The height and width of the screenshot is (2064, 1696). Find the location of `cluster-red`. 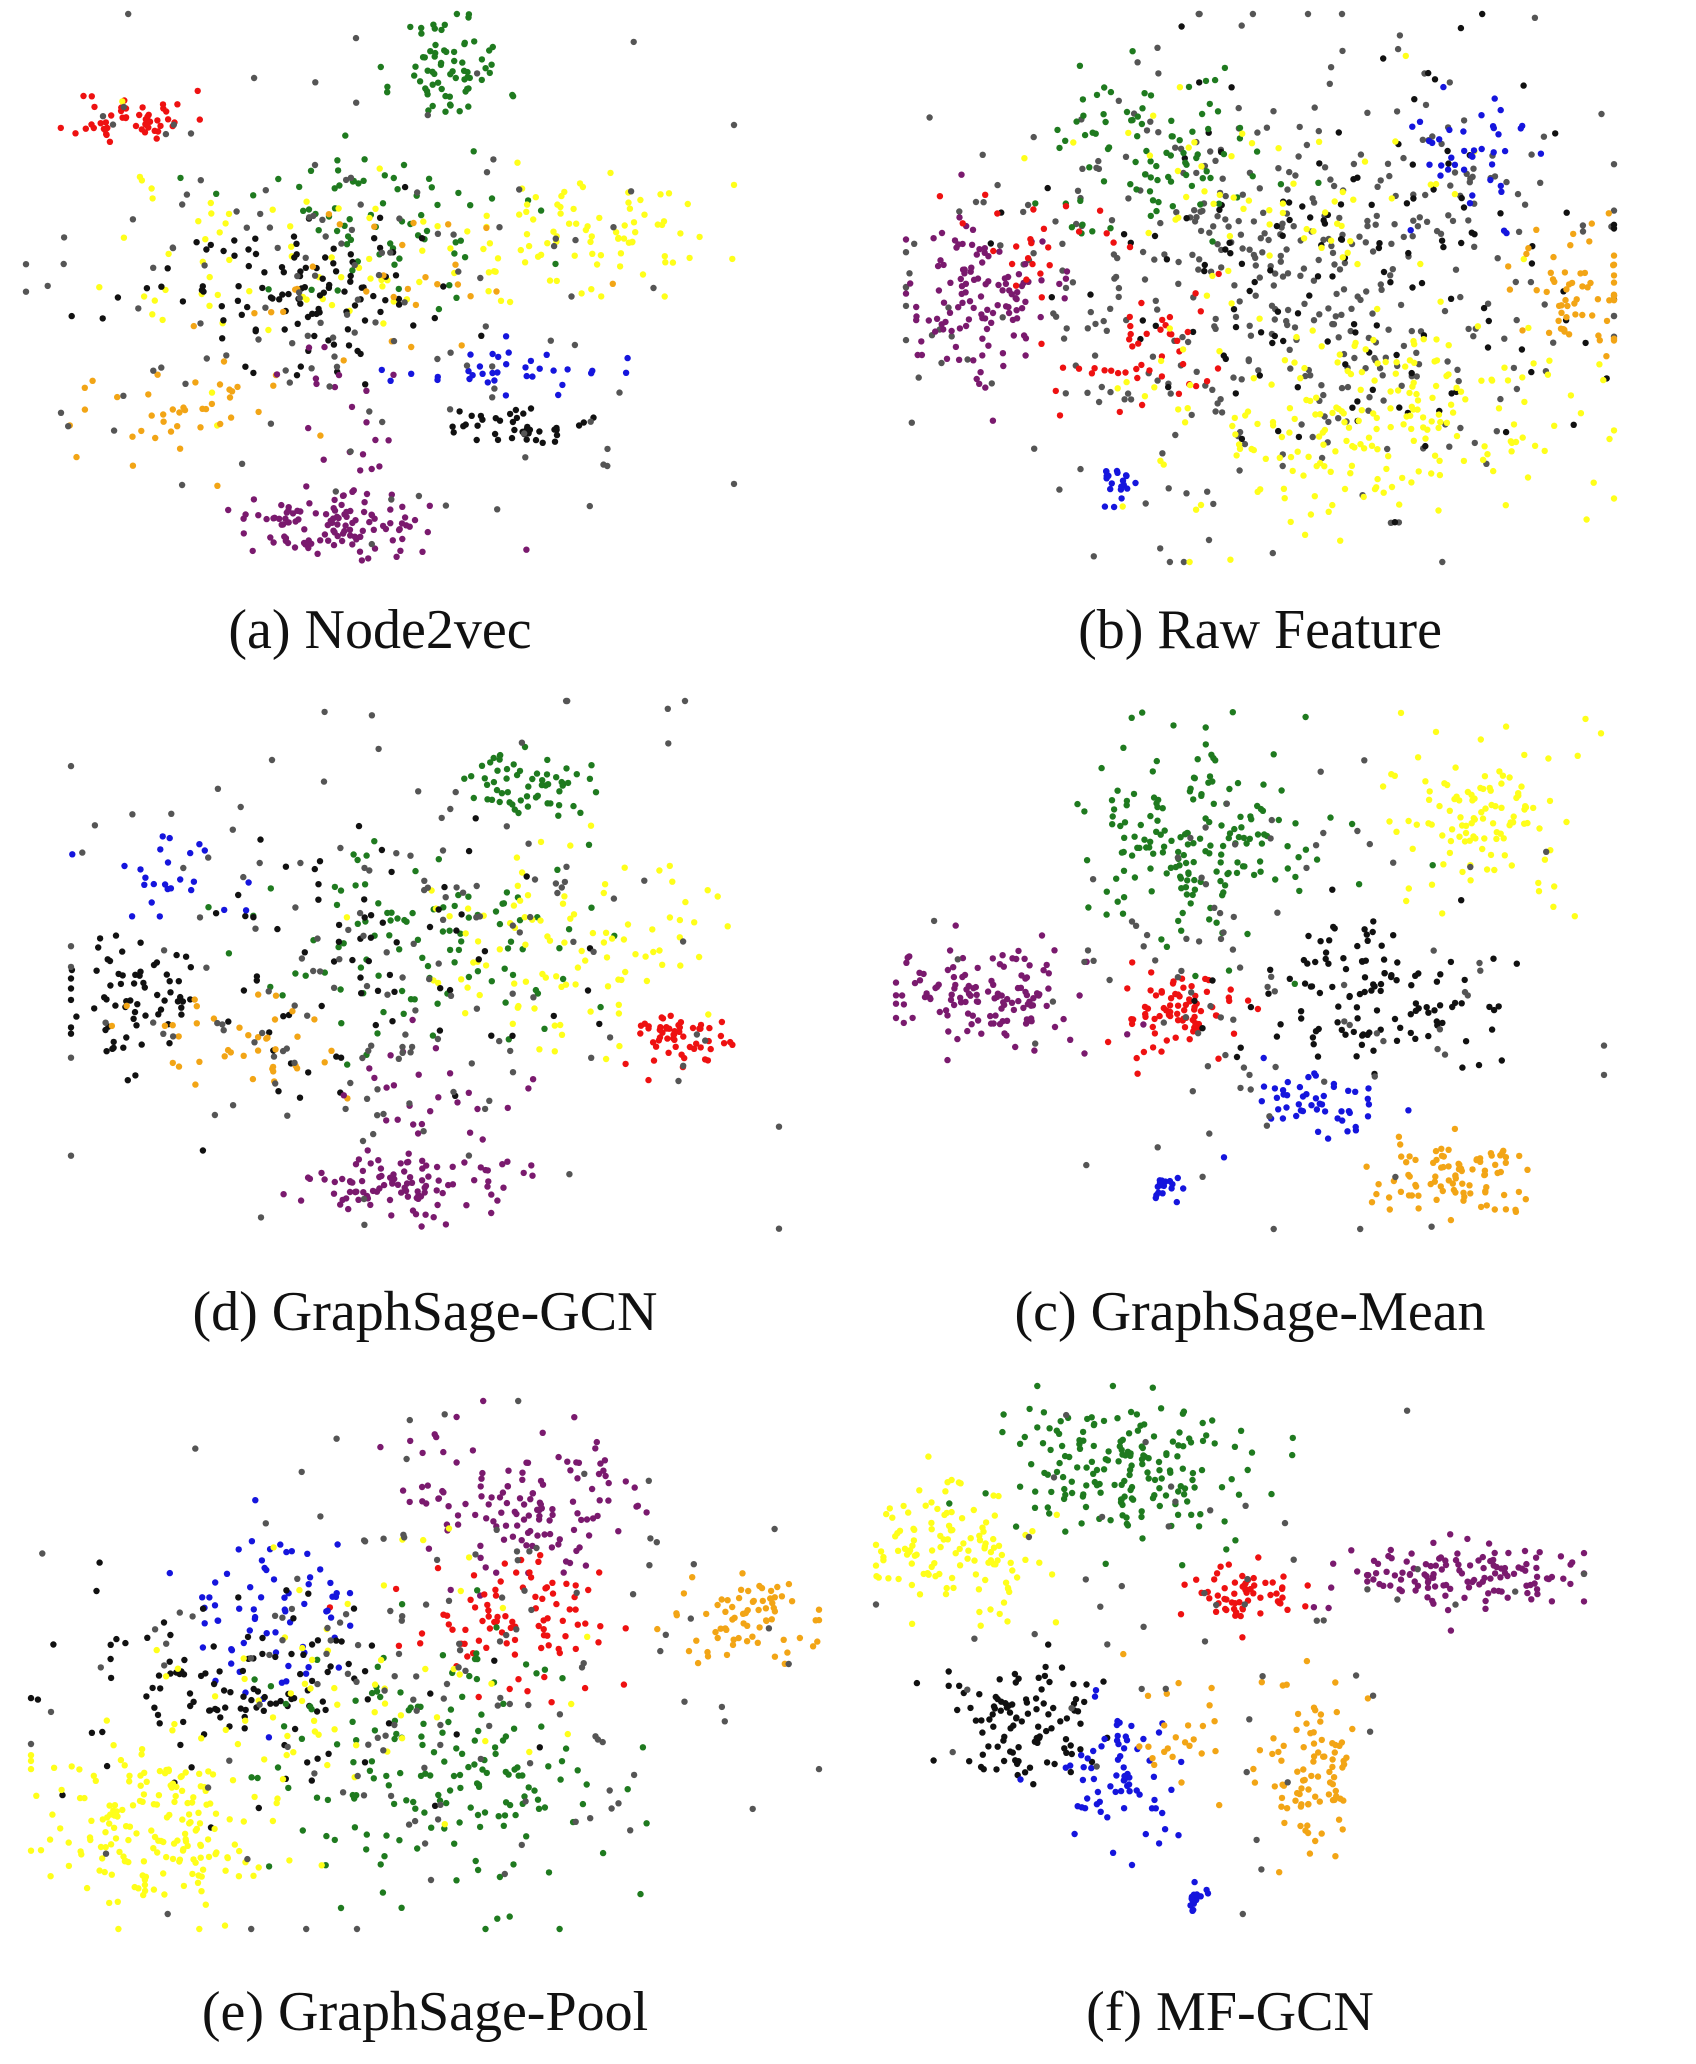

cluster-red is located at coordinates (1035, 246).